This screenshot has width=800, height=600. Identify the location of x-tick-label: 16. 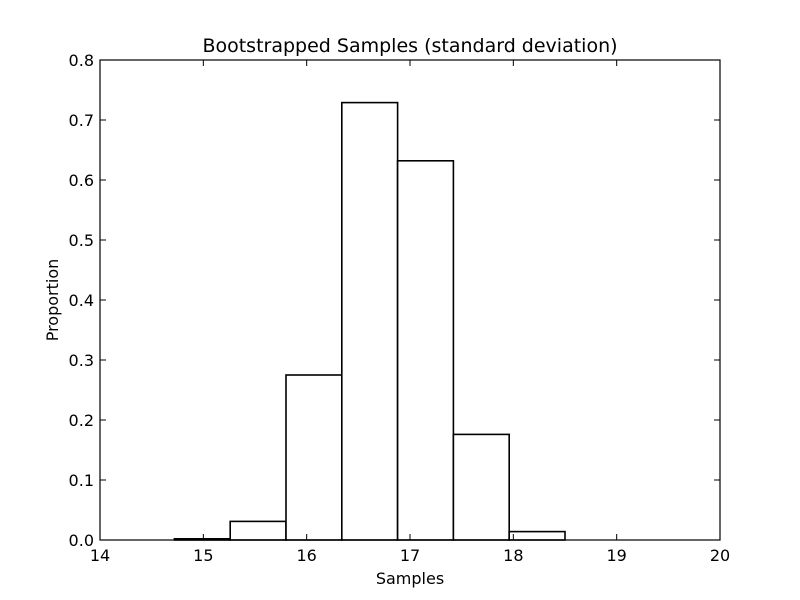
(306, 555).